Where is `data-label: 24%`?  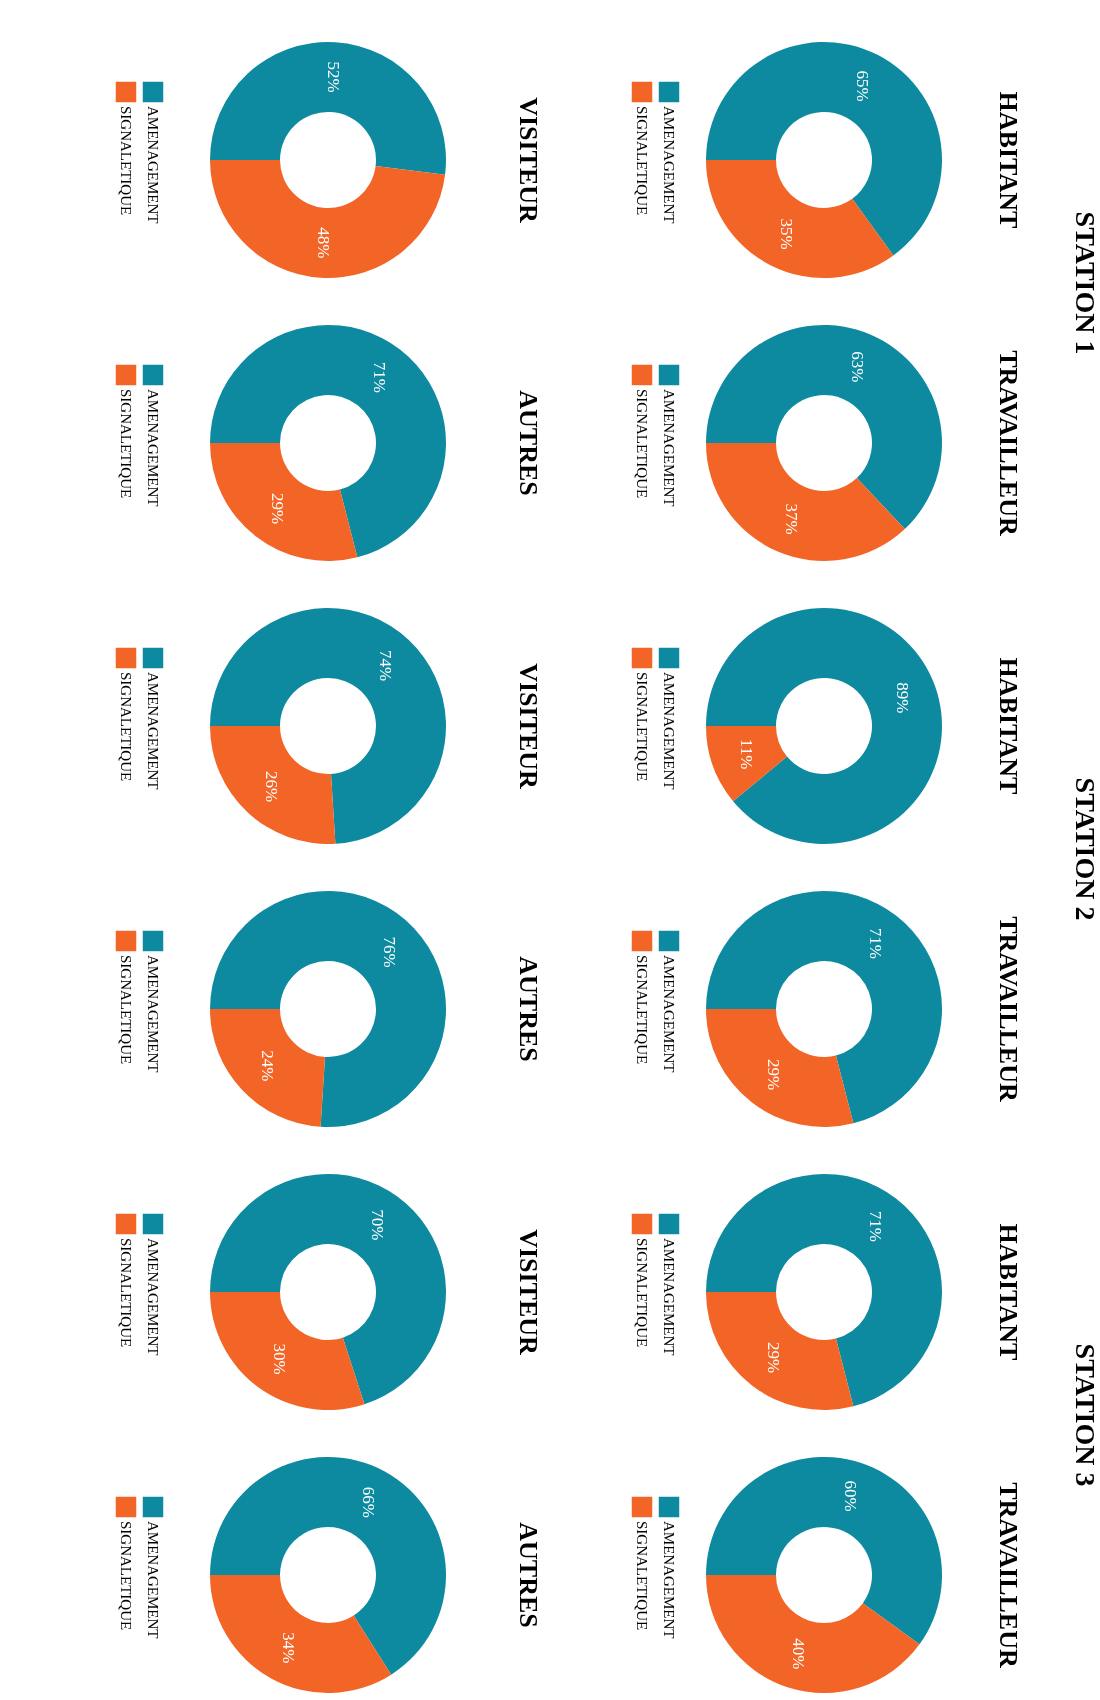
data-label: 24% is located at coordinates (268, 1066).